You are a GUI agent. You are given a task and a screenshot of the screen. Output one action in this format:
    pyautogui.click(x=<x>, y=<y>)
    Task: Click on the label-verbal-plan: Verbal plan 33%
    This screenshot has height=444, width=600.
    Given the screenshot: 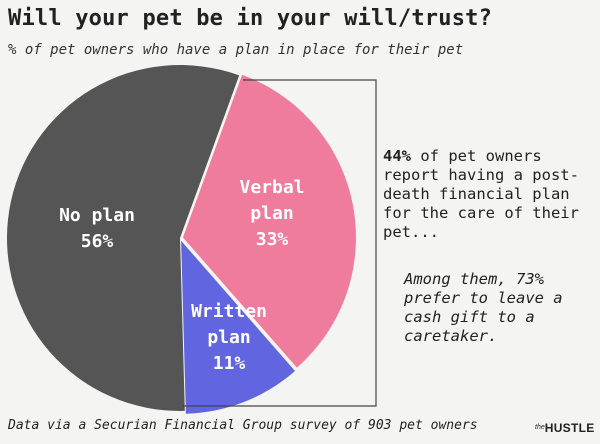 What is the action you would take?
    pyautogui.click(x=271, y=213)
    